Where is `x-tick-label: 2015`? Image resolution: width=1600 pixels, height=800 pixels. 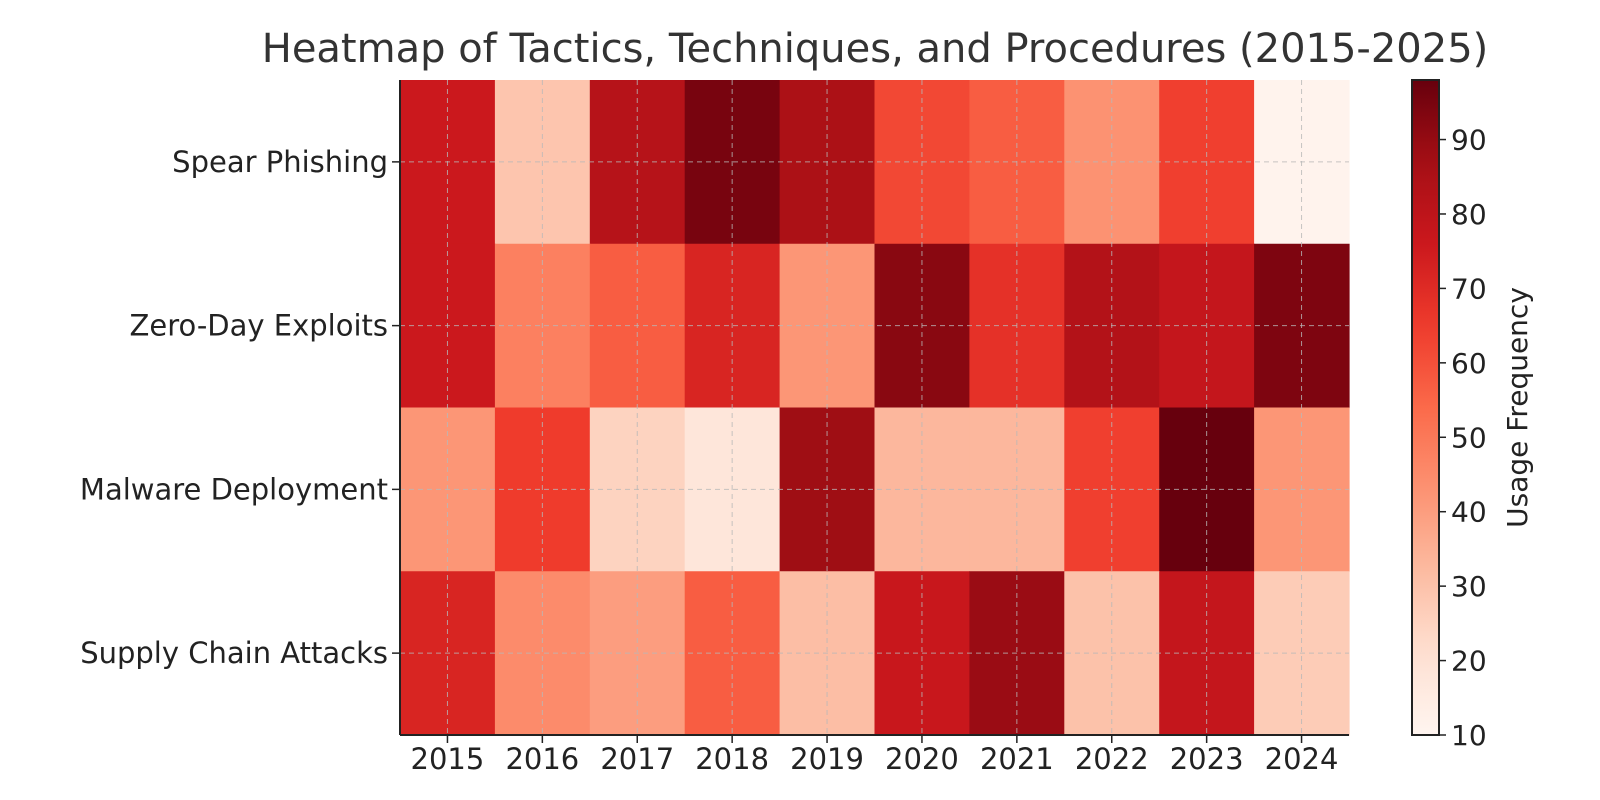
x-tick-label: 2015 is located at coordinates (448, 759).